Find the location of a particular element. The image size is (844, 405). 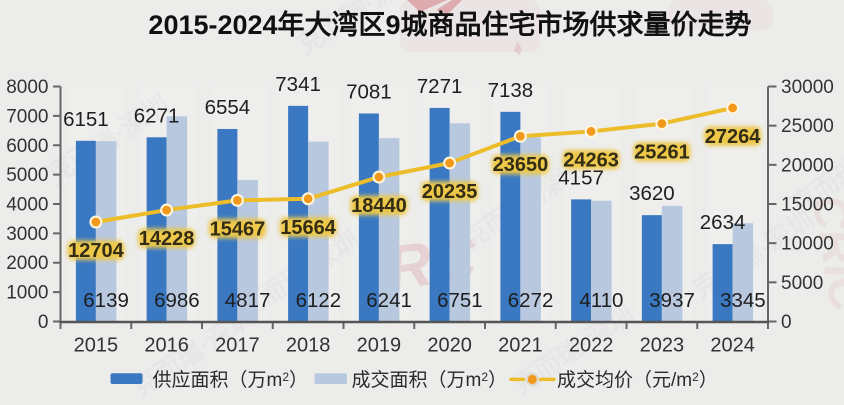

svg-text: 2021 is located at coordinates (520, 346).